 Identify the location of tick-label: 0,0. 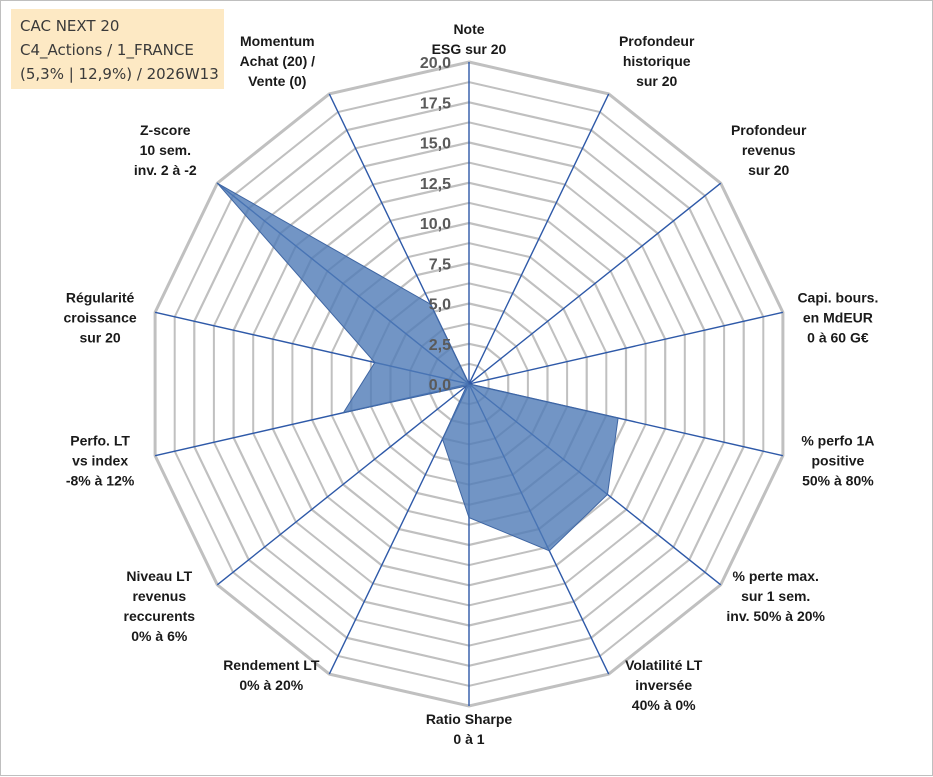
(440, 385).